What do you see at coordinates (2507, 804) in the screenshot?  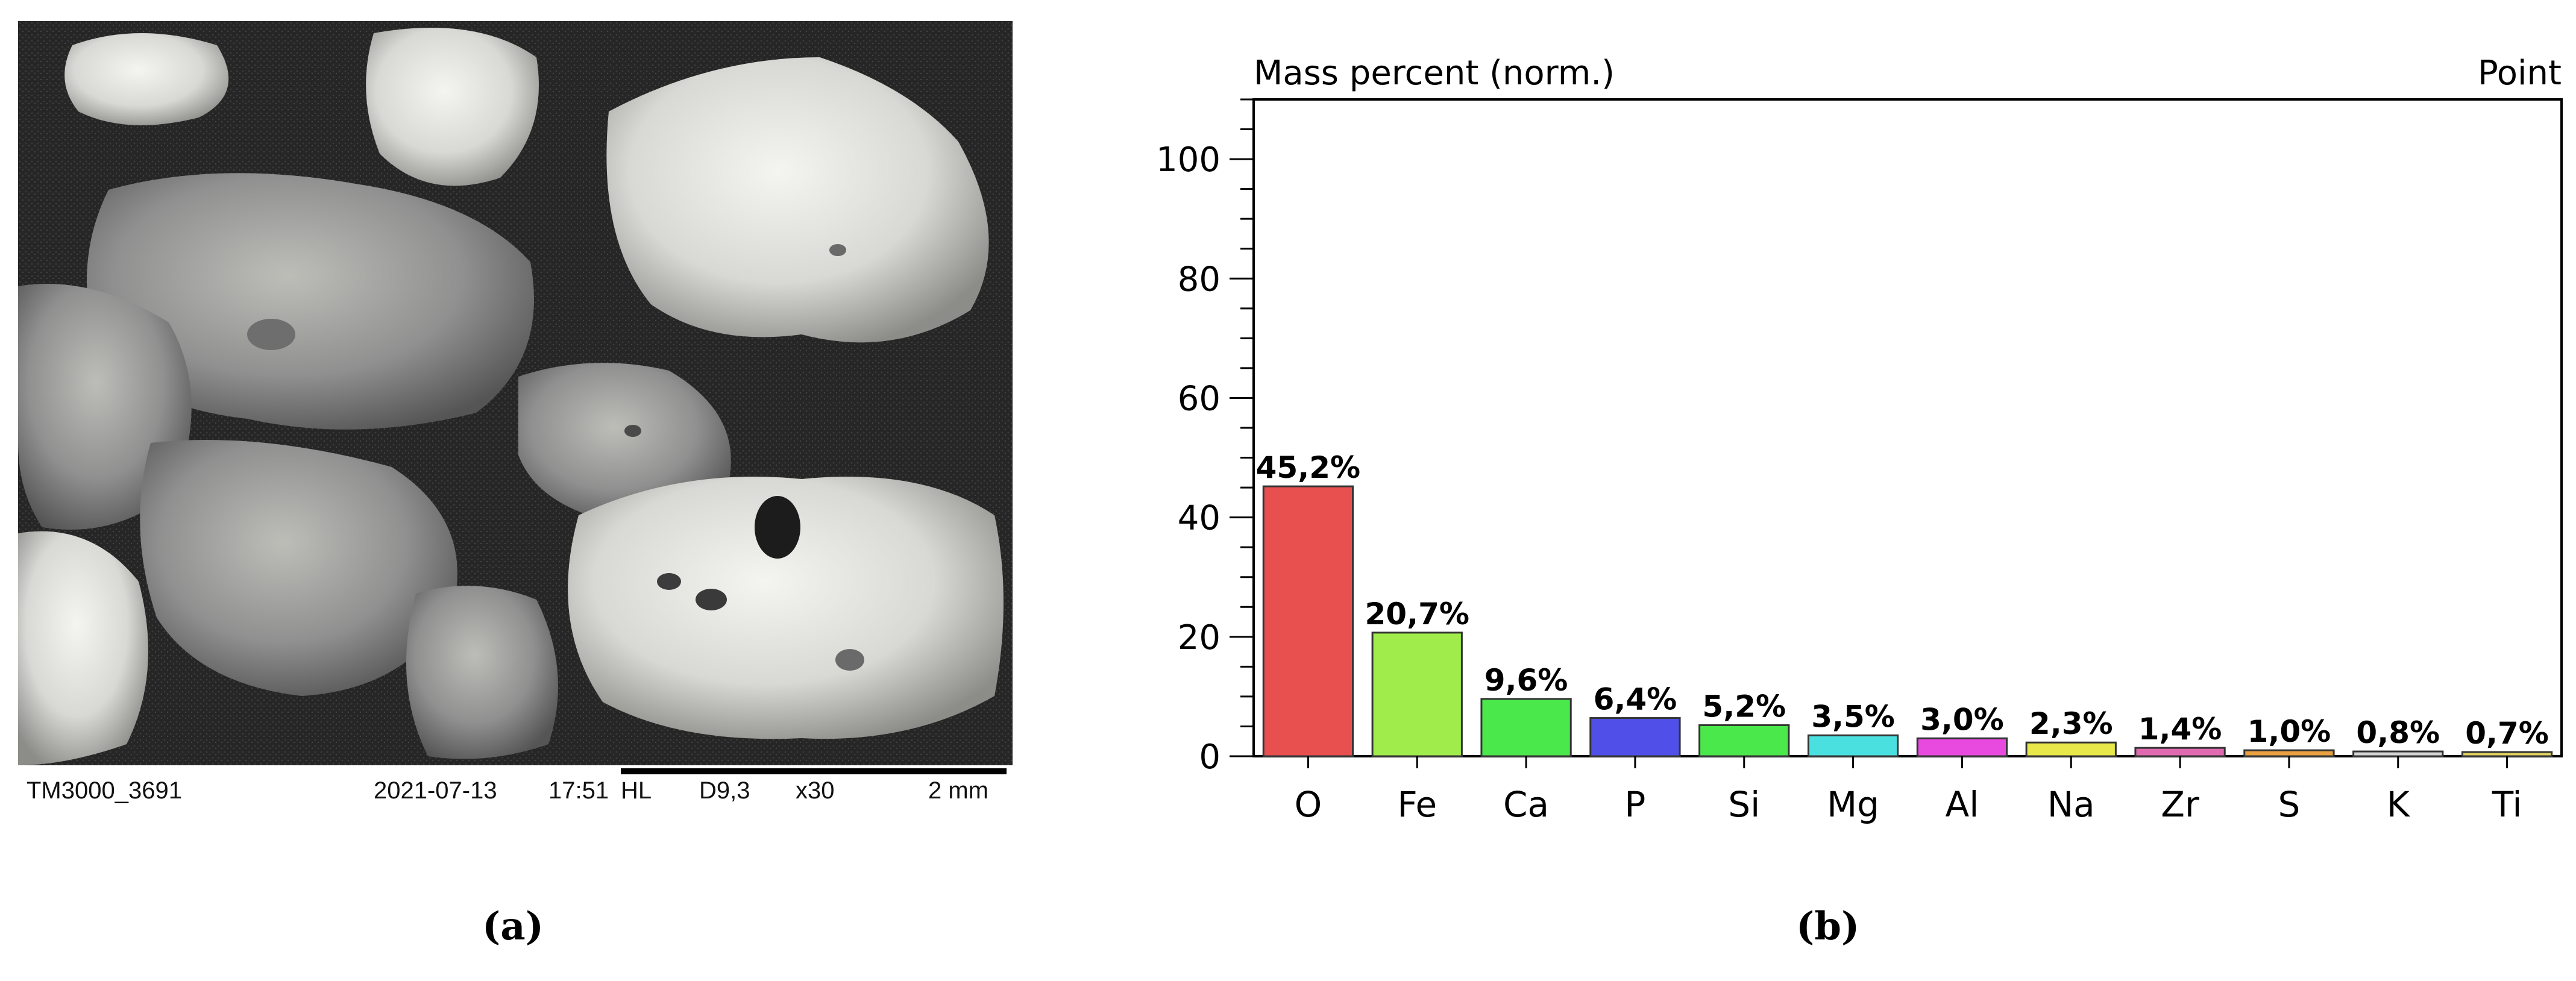 I see `x-tick-label-Ti: Ti` at bounding box center [2507, 804].